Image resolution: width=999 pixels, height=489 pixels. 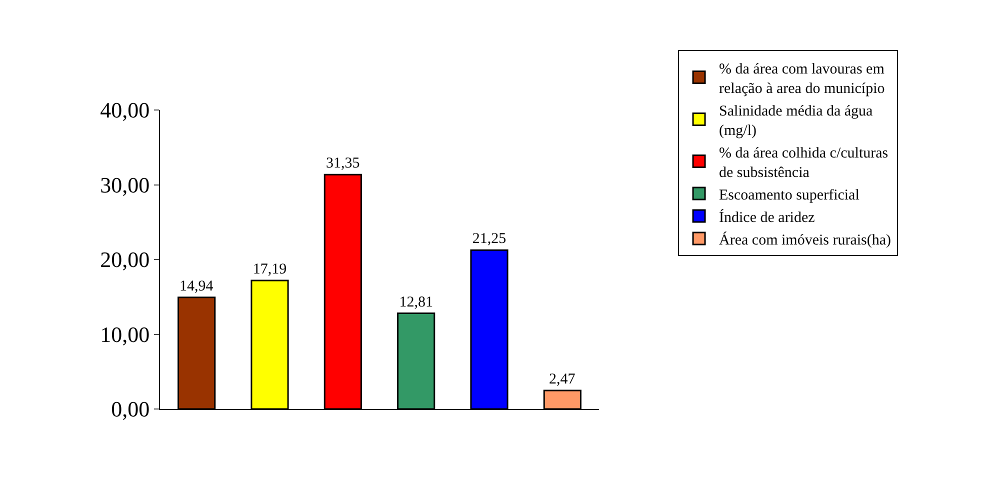 I want to click on legend-label: Salinidade média da água (mg/l), so click(x=796, y=121).